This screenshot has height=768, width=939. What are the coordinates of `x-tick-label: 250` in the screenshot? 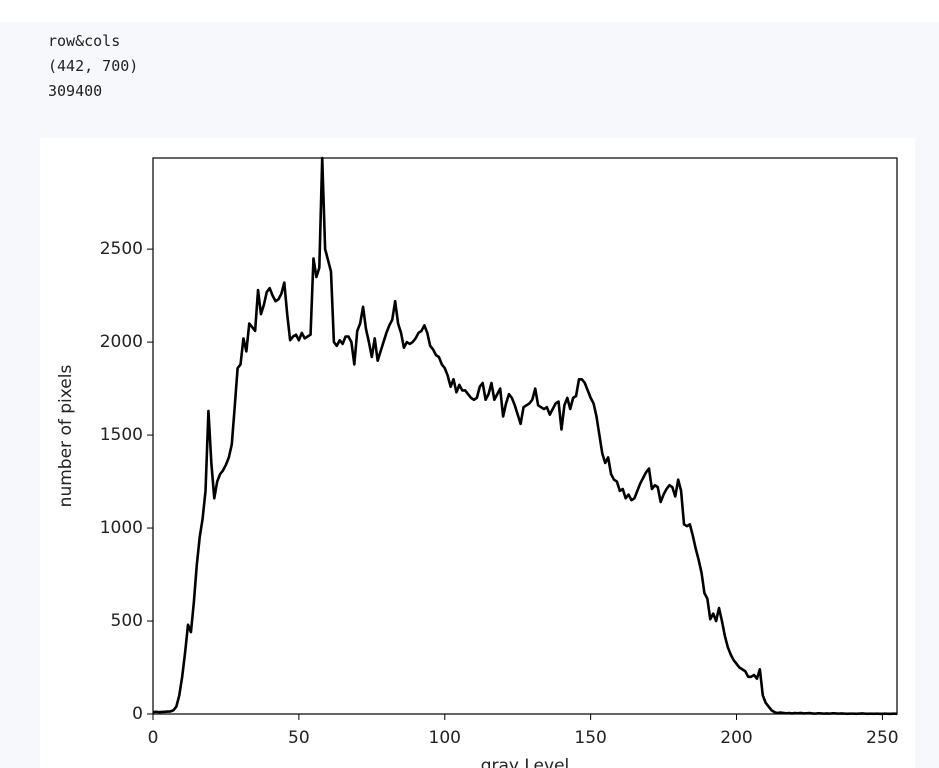 It's located at (882, 738).